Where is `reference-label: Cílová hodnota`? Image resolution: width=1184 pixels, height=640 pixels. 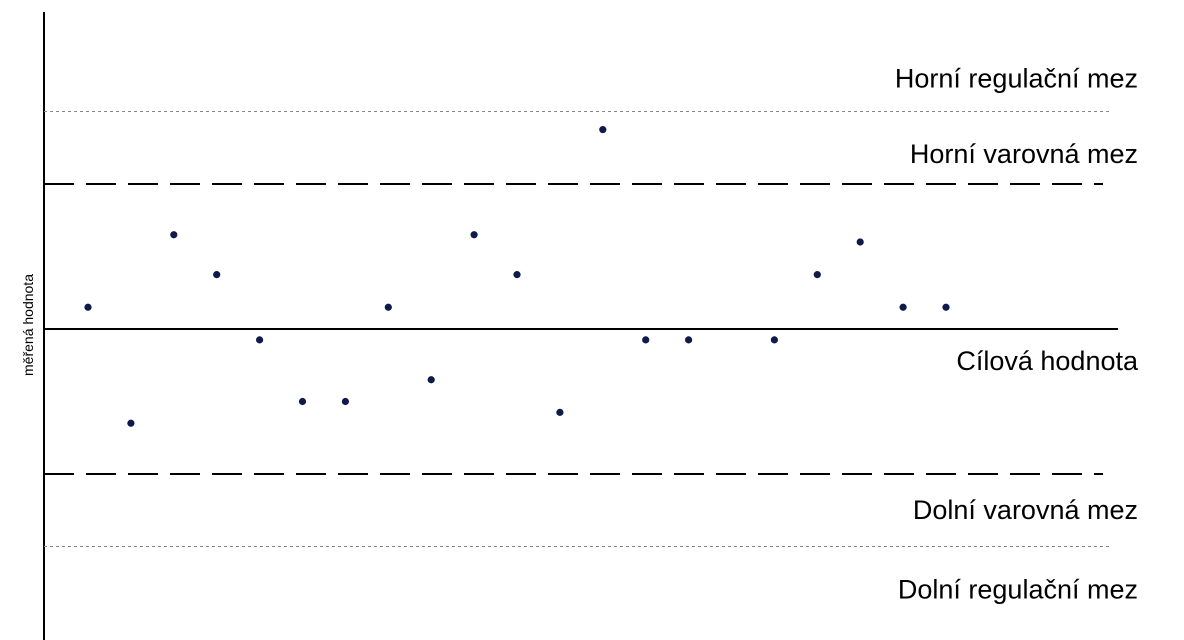 reference-label: Cílová hodnota is located at coordinates (1047, 361).